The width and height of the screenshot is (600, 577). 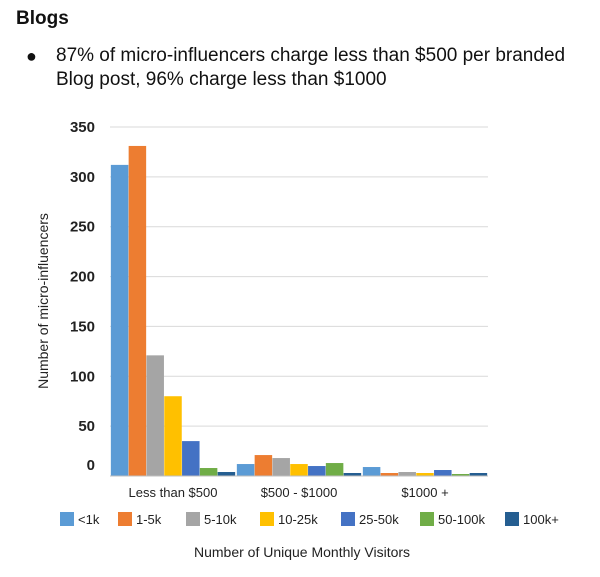 I want to click on bar--500-1000-5-10k, so click(x=281, y=467).